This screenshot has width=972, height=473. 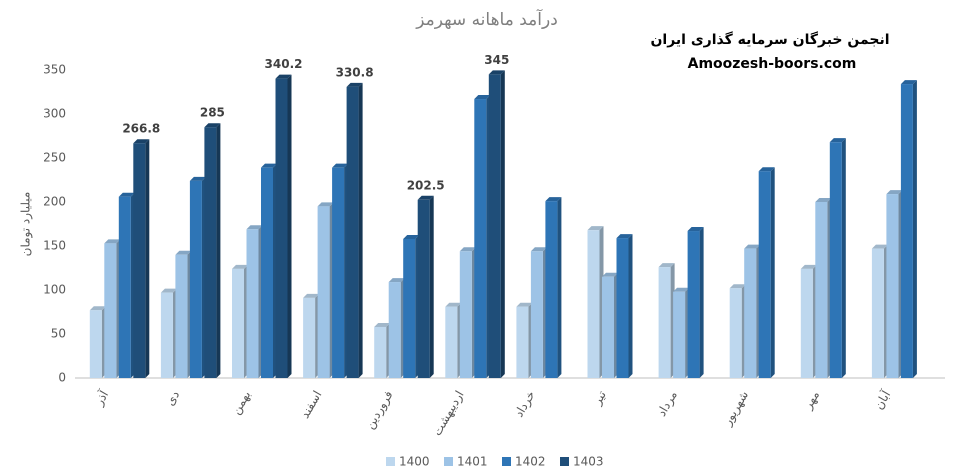 I want to click on data-label: 266.8, so click(x=141, y=129).